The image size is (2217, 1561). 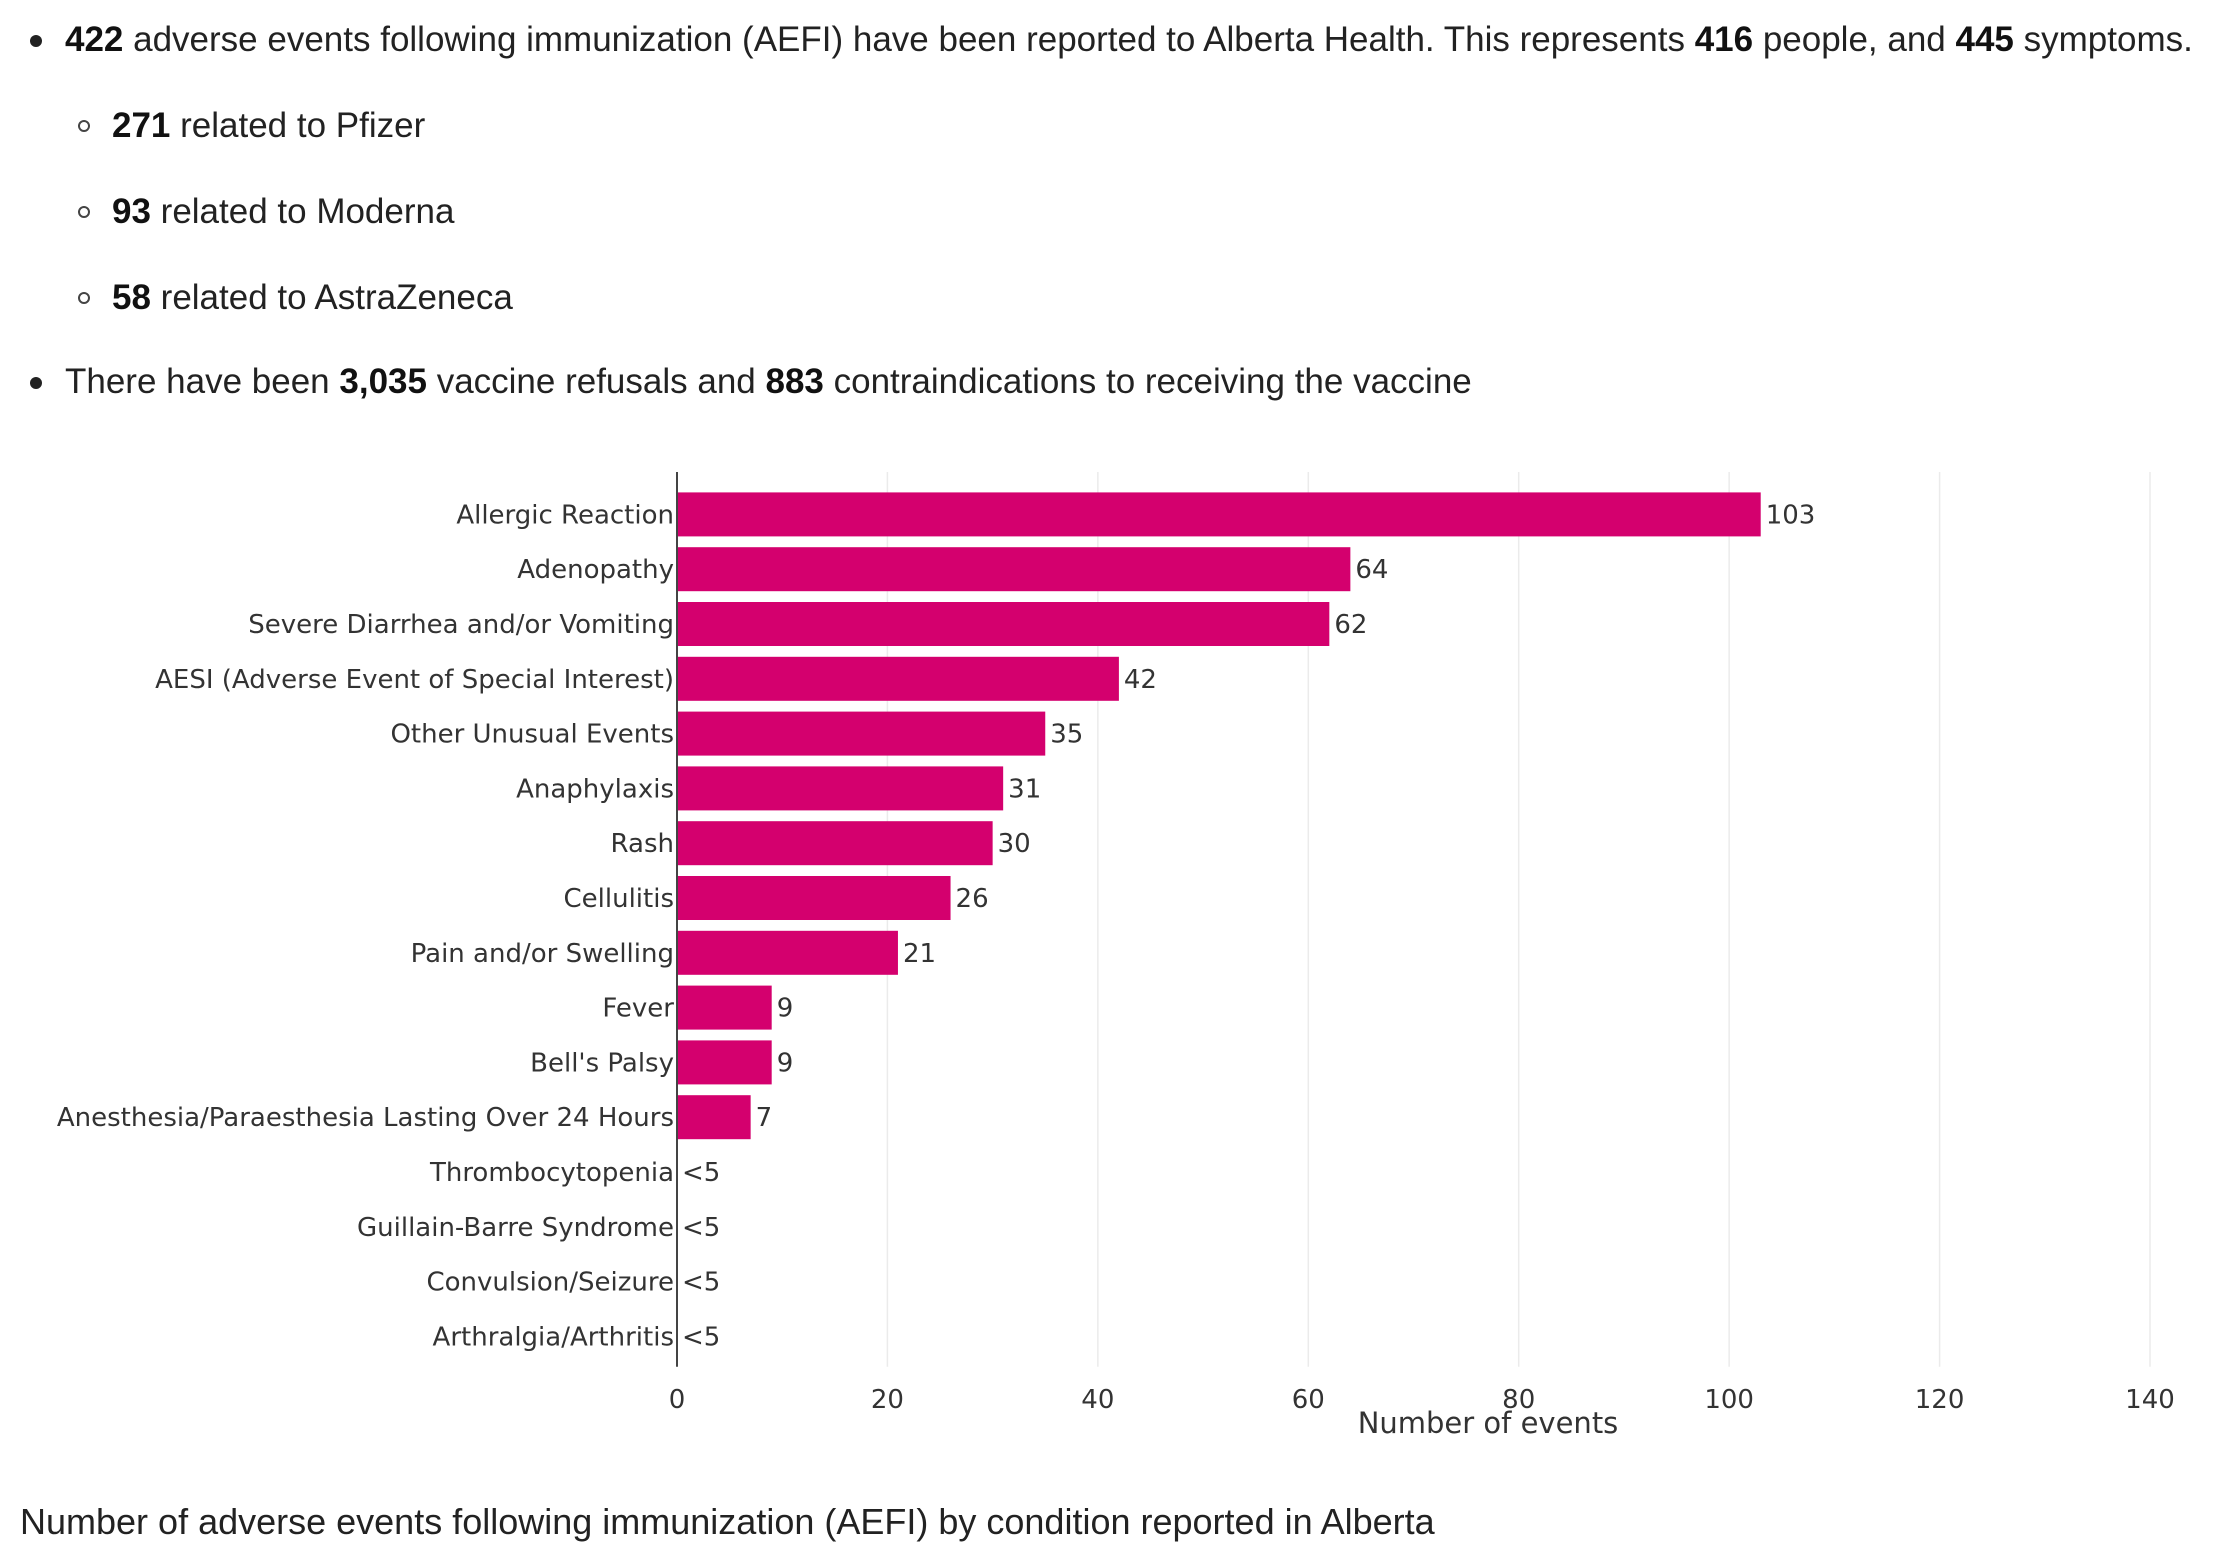 What do you see at coordinates (794, 381) in the screenshot?
I see `contraindications-count: 883` at bounding box center [794, 381].